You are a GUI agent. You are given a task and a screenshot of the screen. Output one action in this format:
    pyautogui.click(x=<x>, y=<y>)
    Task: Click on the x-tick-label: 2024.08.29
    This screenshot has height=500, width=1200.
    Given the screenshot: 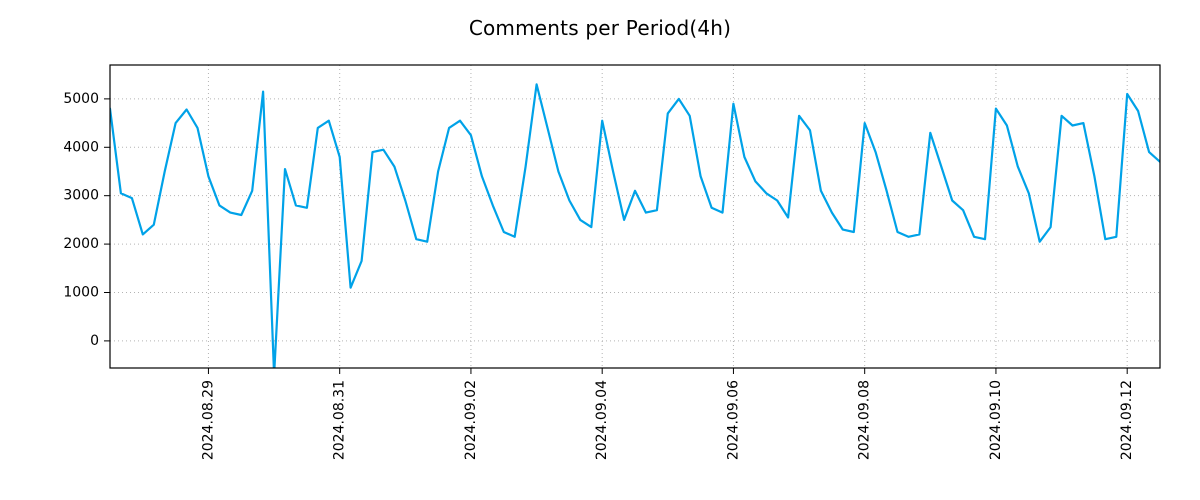 What is the action you would take?
    pyautogui.click(x=208, y=420)
    